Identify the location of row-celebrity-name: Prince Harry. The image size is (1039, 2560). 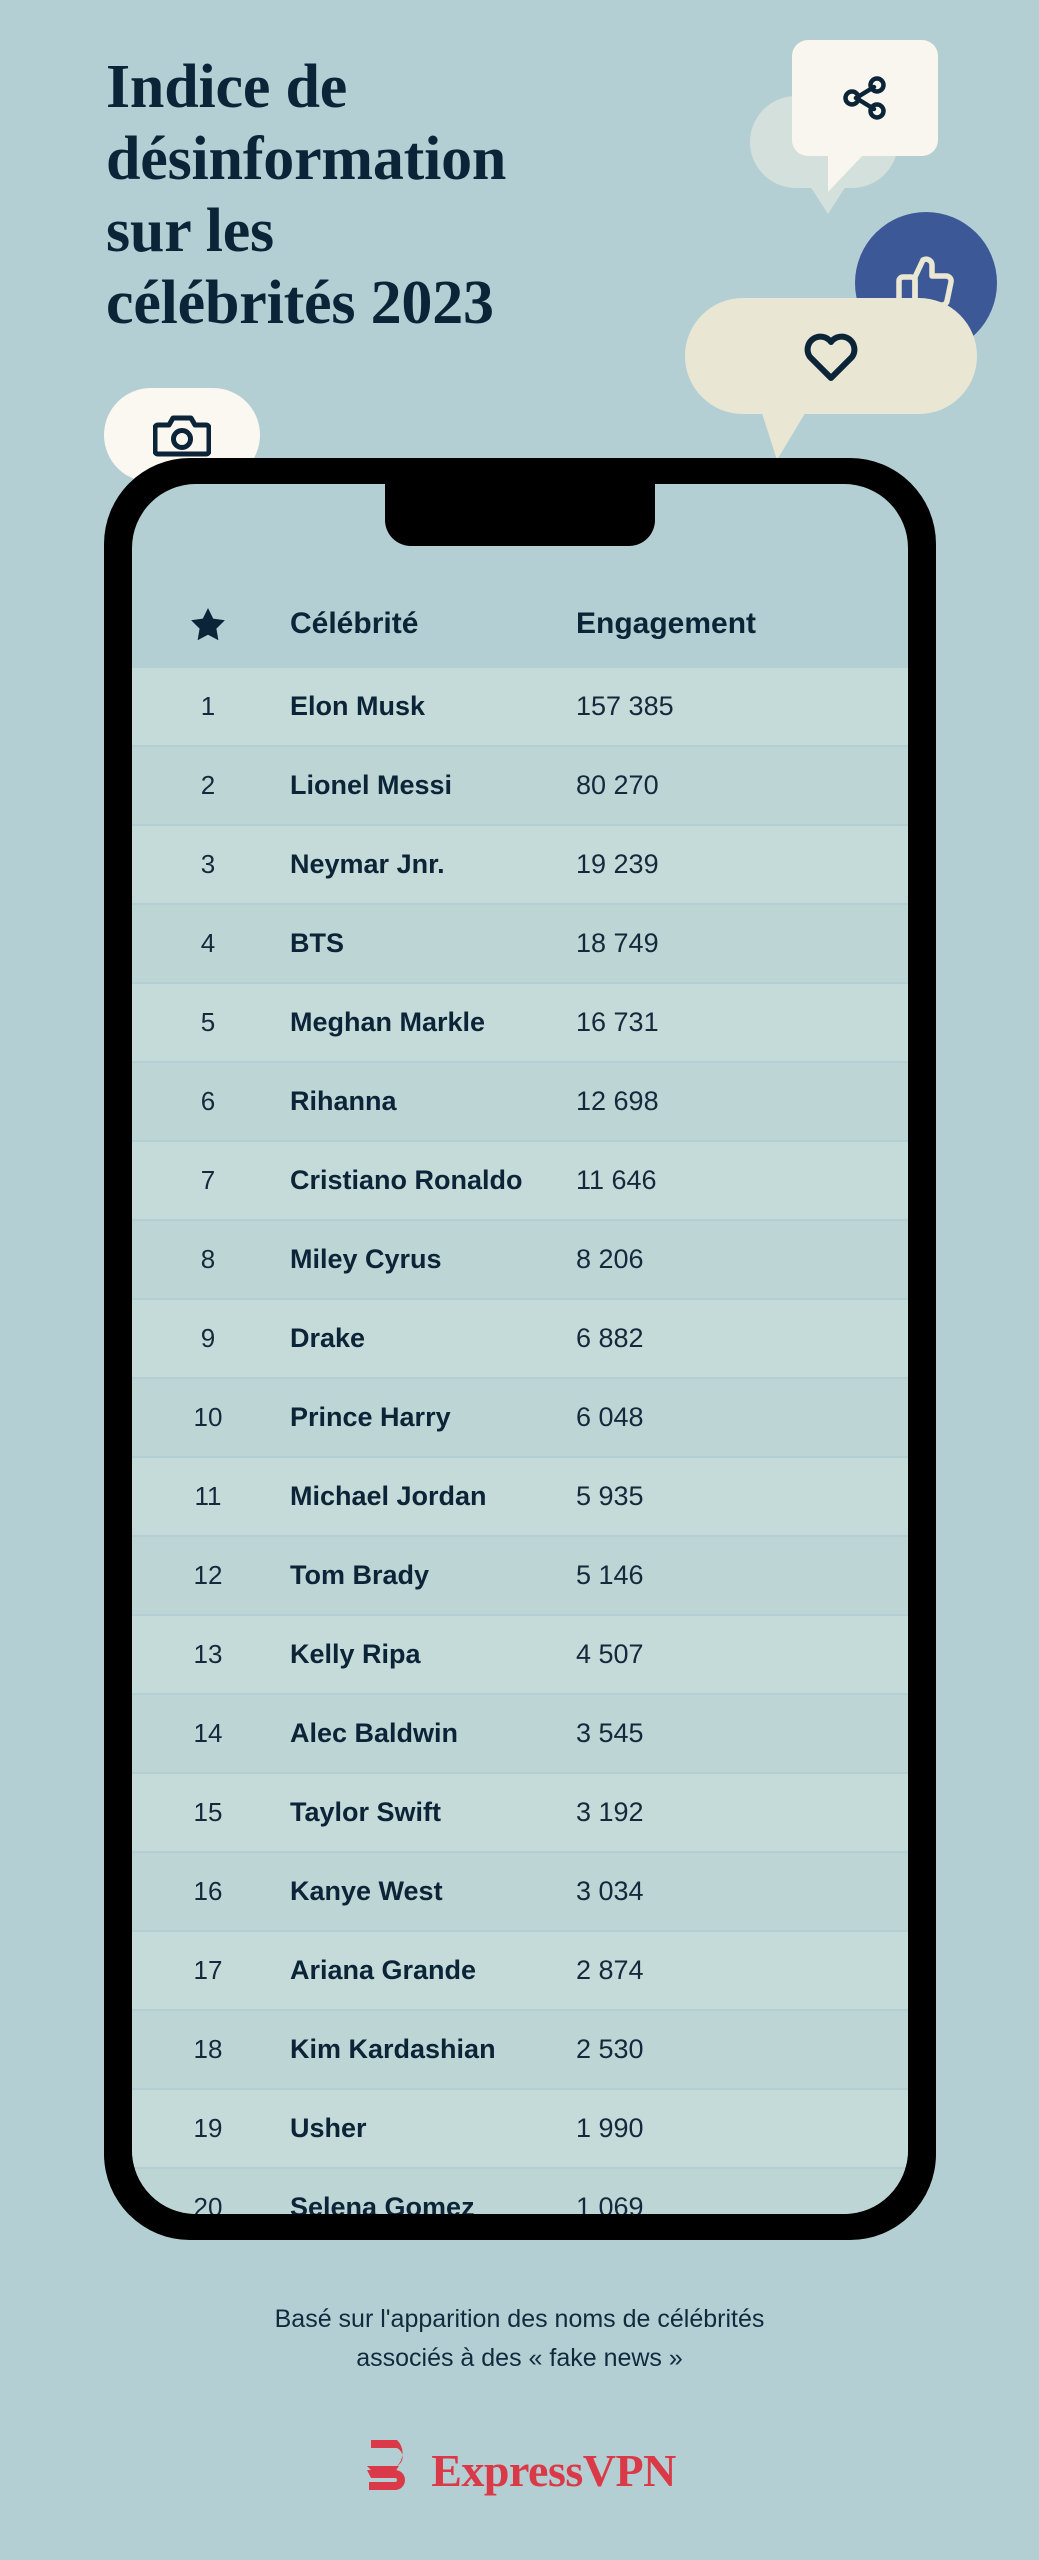
(370, 1417).